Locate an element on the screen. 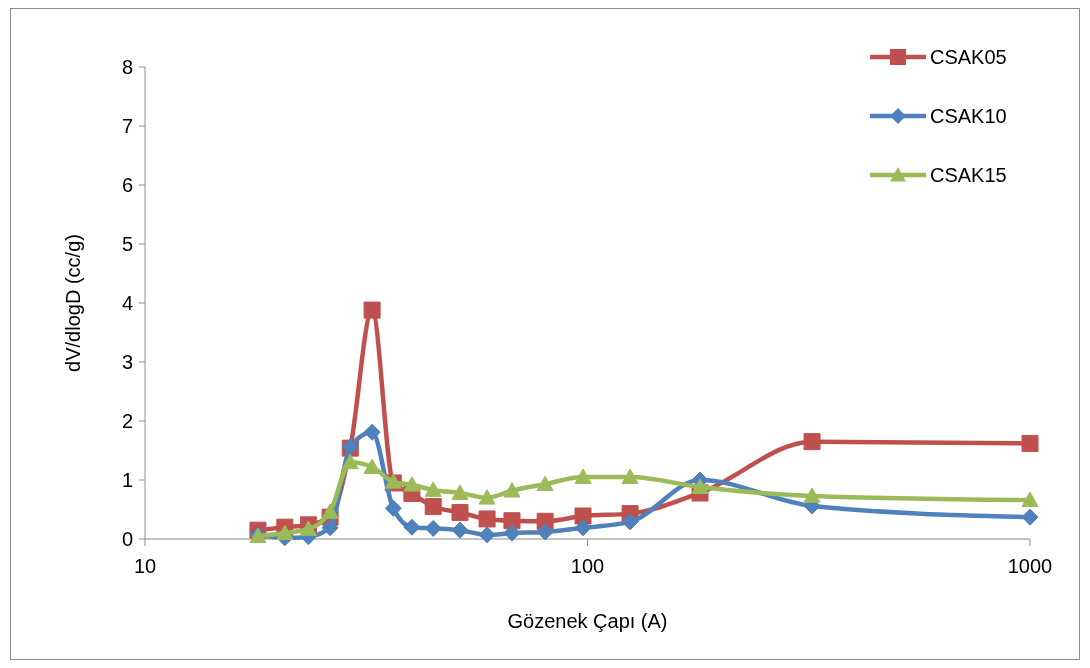 The width and height of the screenshot is (1090, 668). legend-label: CSAK10 is located at coordinates (968, 116).